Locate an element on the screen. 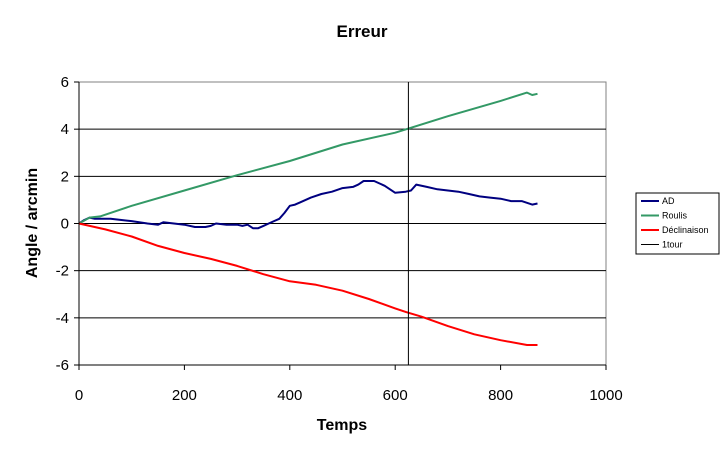 The width and height of the screenshot is (725, 453). legend-label: Roulis is located at coordinates (675, 216).